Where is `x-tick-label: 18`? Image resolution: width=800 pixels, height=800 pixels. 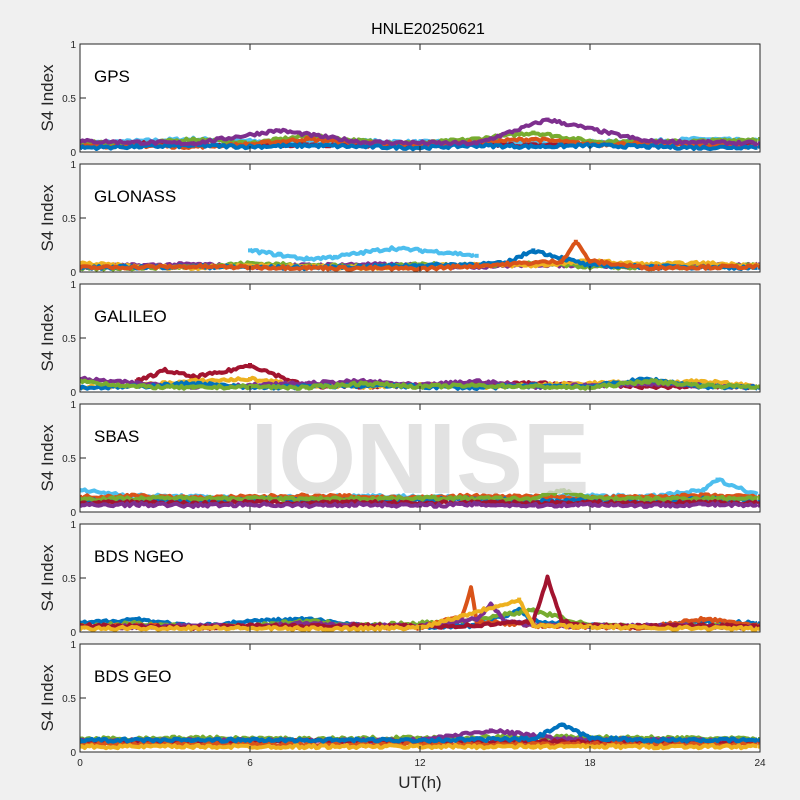 x-tick-label: 18 is located at coordinates (590, 763).